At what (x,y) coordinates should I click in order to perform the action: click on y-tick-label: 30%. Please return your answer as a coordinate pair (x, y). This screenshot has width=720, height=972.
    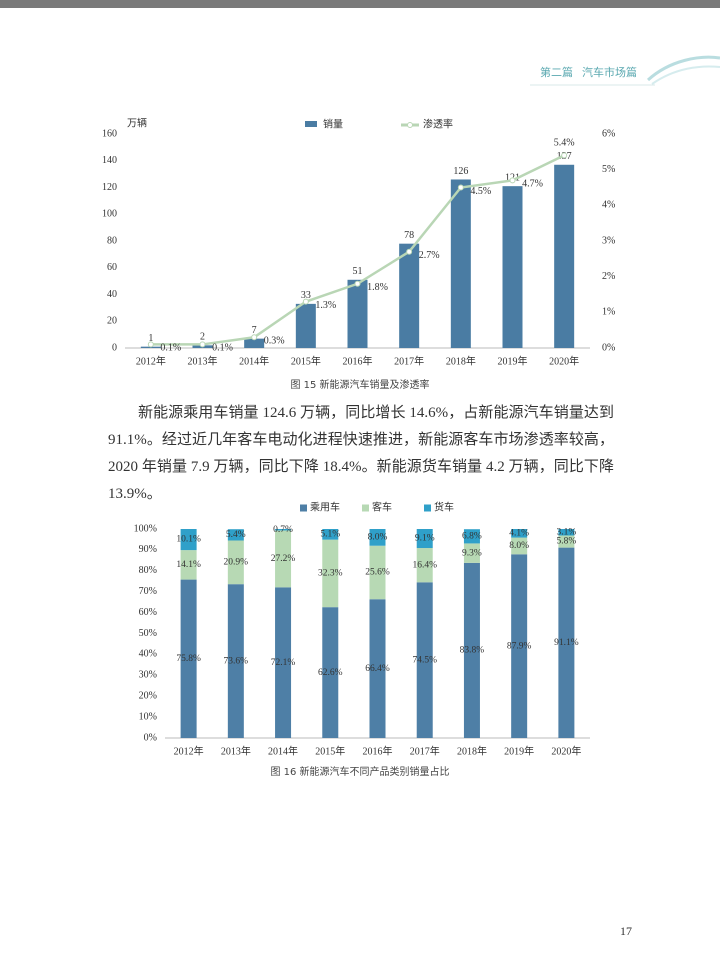
    Looking at the image, I should click on (148, 675).